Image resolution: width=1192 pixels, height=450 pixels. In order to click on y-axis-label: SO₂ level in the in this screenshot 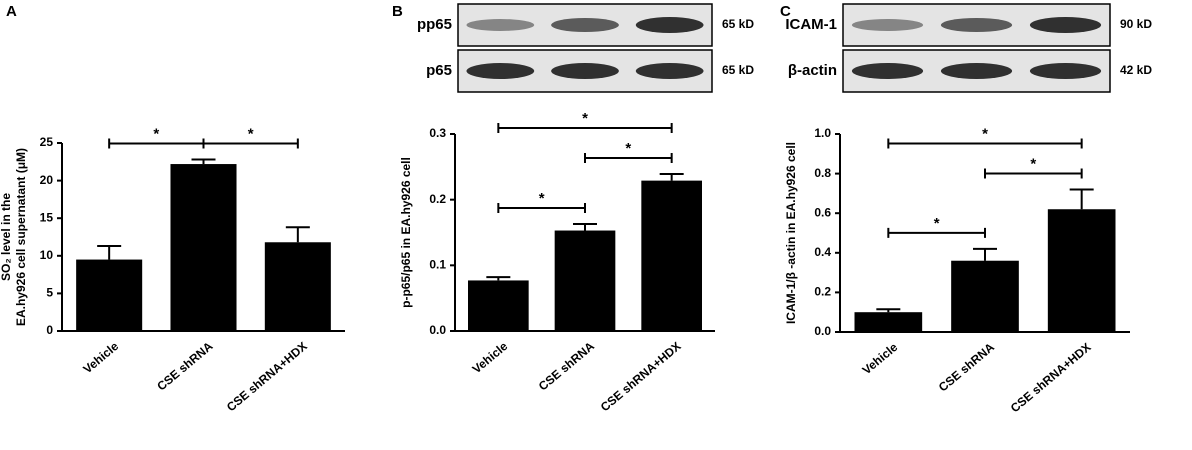, I will do `click(6, 237)`.